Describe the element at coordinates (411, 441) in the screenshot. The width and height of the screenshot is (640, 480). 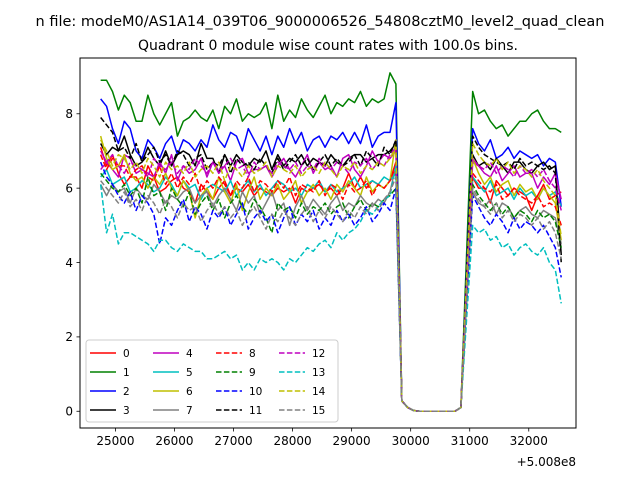
I see `x-tick-label: 30000` at that location.